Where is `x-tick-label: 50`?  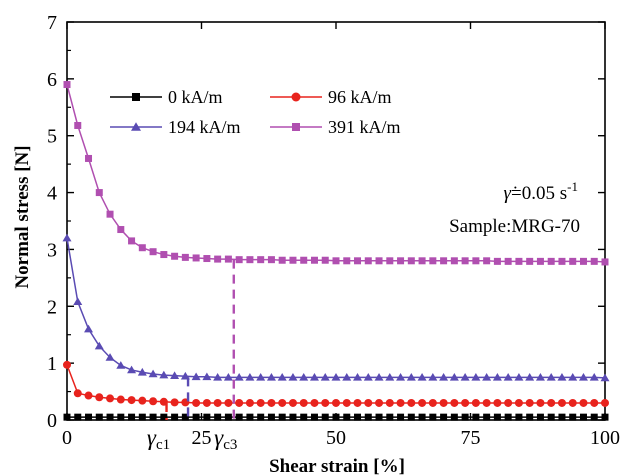
x-tick-label: 50 is located at coordinates (336, 438).